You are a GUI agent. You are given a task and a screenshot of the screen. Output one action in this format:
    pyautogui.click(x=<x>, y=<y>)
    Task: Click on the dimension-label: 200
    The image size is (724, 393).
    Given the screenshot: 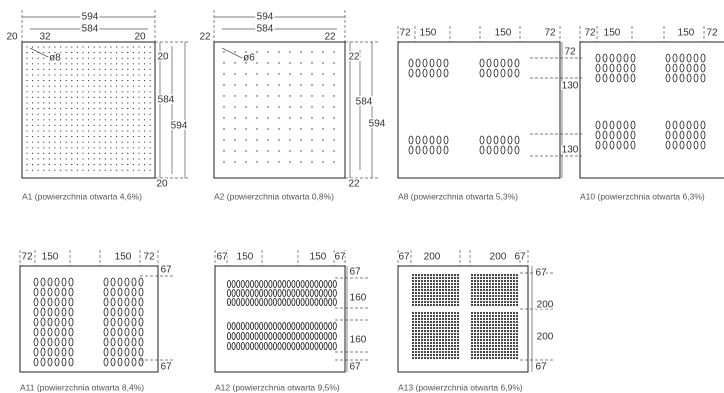 What is the action you would take?
    pyautogui.click(x=432, y=257)
    